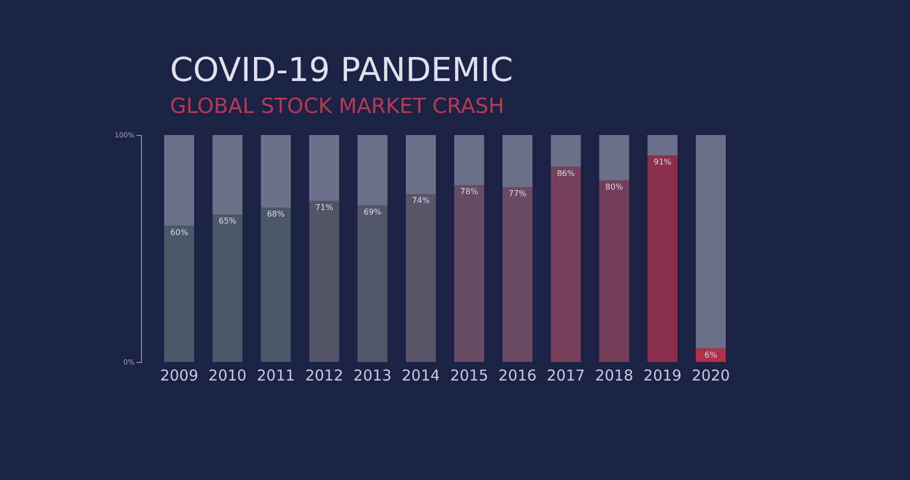  Describe the element at coordinates (711, 375) in the screenshot. I see `x-tick-label: 2020` at that location.